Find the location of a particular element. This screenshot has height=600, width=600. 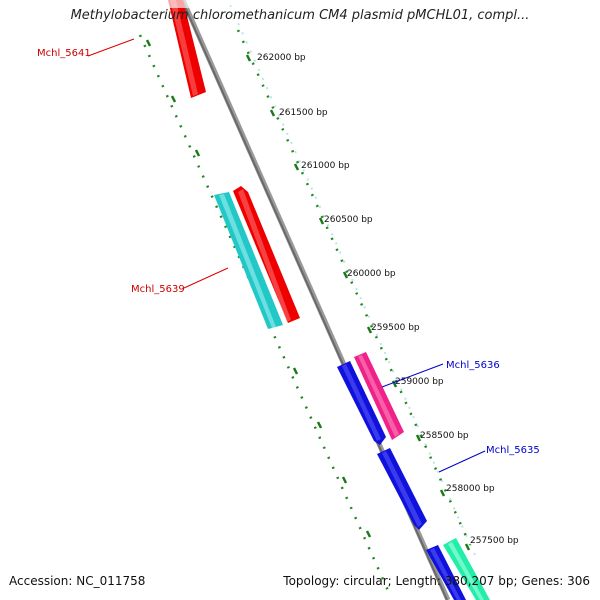

gene-label-mchl-5639: Mchl_5639 is located at coordinates (158, 289).